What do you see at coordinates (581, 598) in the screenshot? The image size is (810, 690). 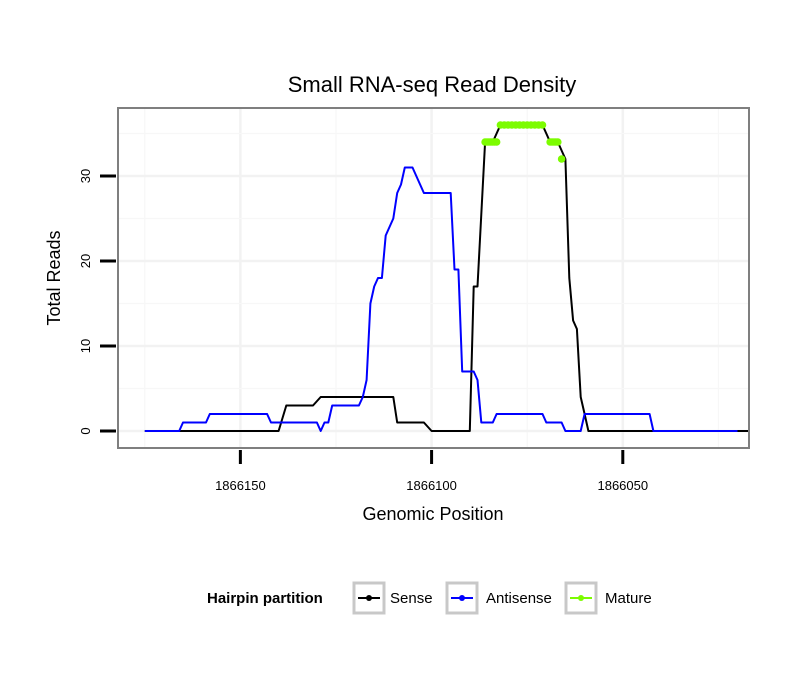 I see `legend-point-mature` at bounding box center [581, 598].